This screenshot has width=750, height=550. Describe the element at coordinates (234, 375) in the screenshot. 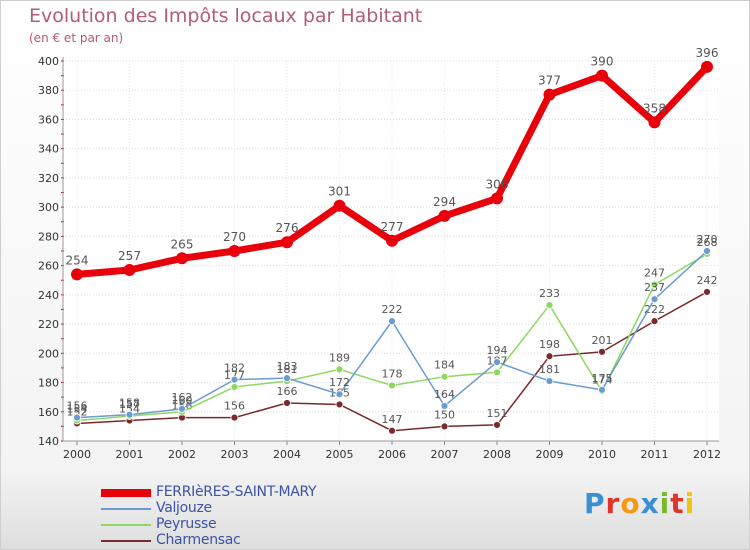

I see `data-label-2: 177` at that location.